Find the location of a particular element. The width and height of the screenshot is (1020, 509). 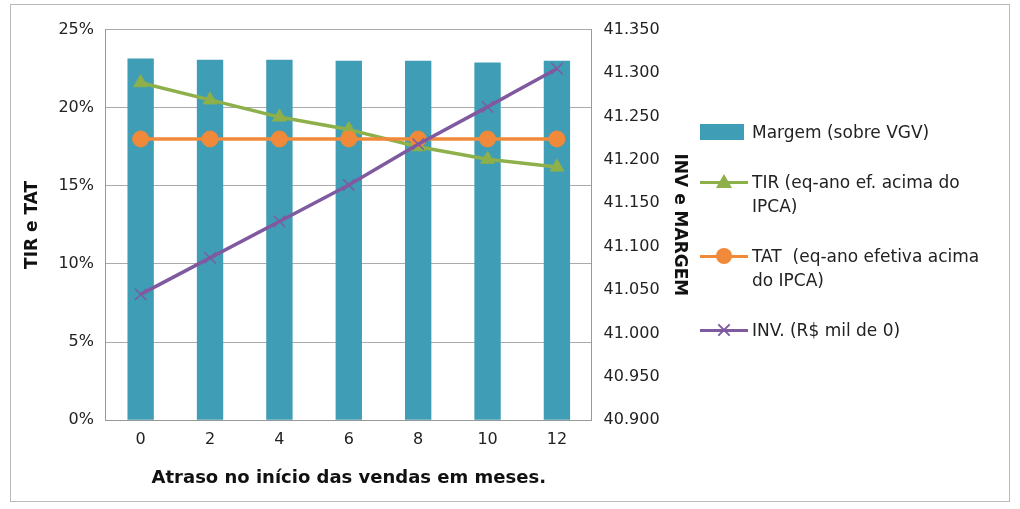

x-axis-title: Atraso no início das vendas em meses. is located at coordinates (349, 476).